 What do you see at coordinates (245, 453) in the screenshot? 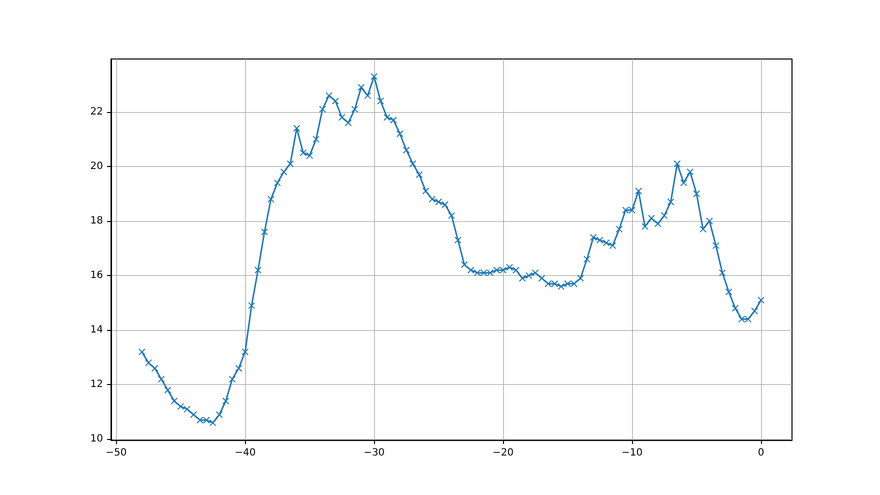
I see `x-tick-label: −40` at bounding box center [245, 453].